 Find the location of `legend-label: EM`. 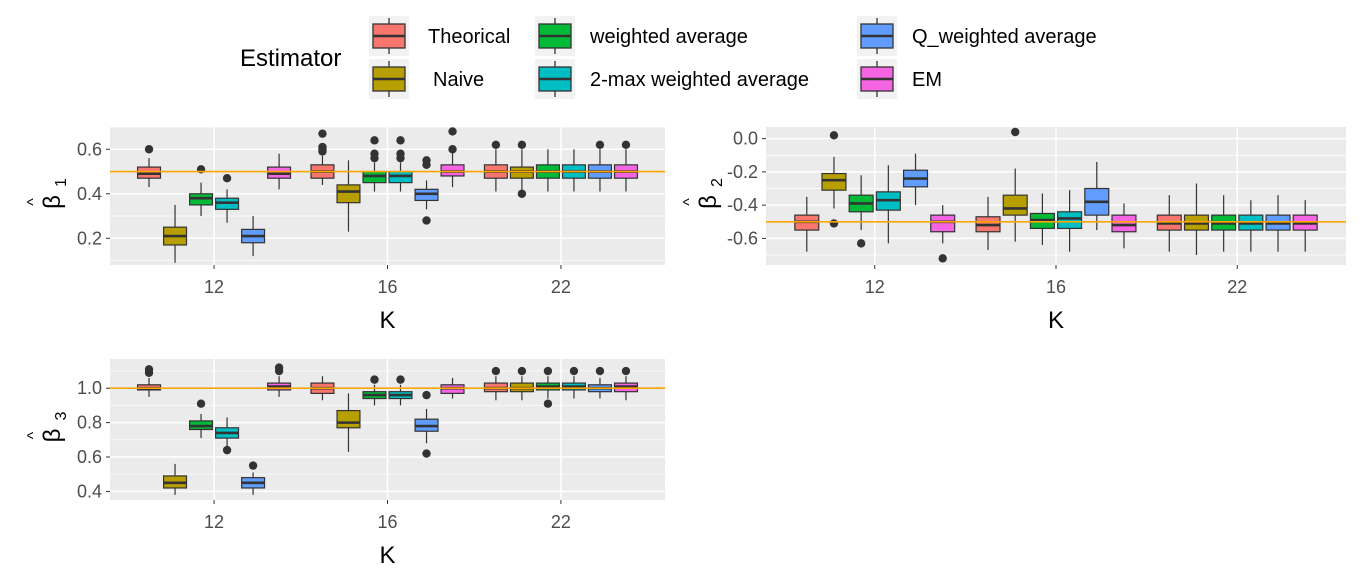

legend-label: EM is located at coordinates (927, 80).